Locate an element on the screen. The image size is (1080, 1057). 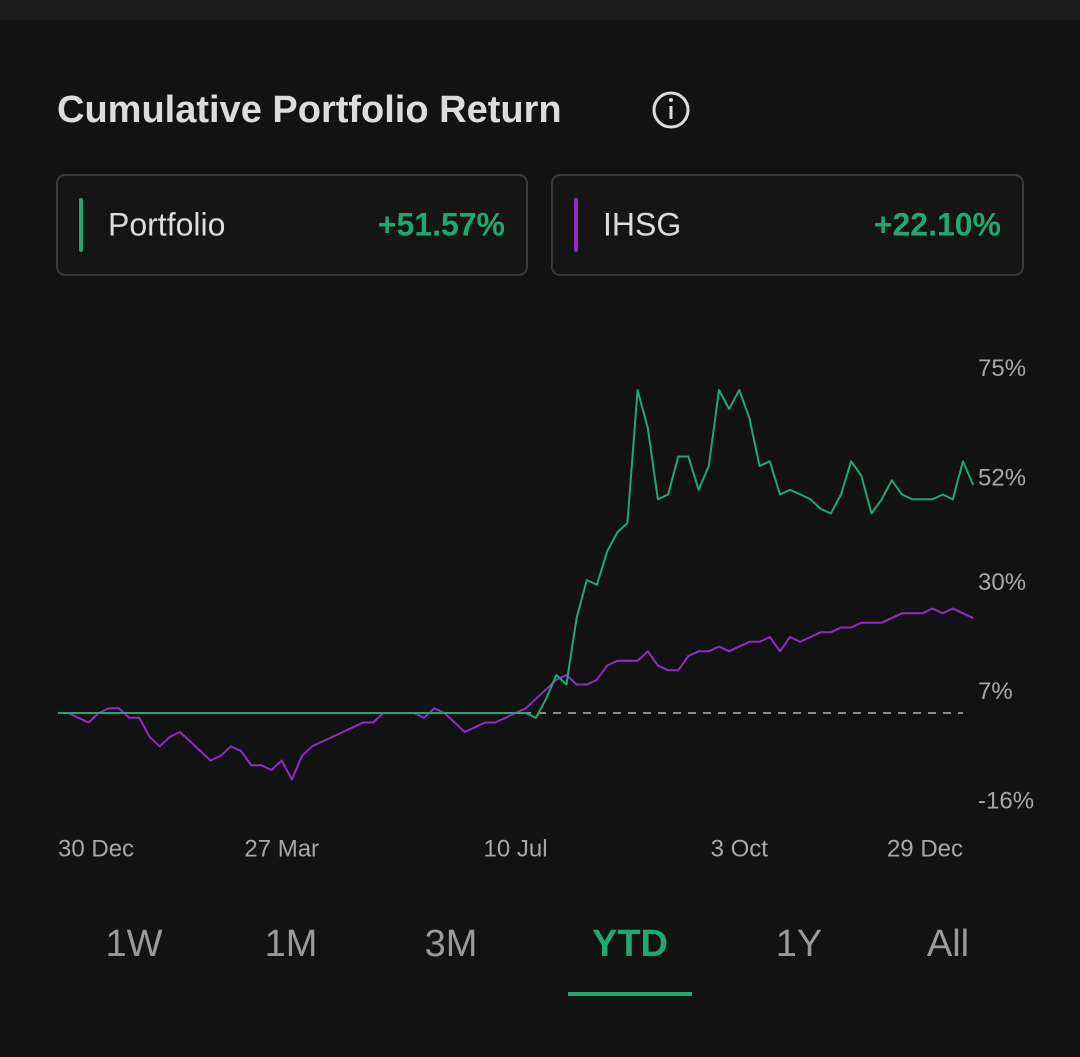
time-tab: 1Y is located at coordinates (799, 944).